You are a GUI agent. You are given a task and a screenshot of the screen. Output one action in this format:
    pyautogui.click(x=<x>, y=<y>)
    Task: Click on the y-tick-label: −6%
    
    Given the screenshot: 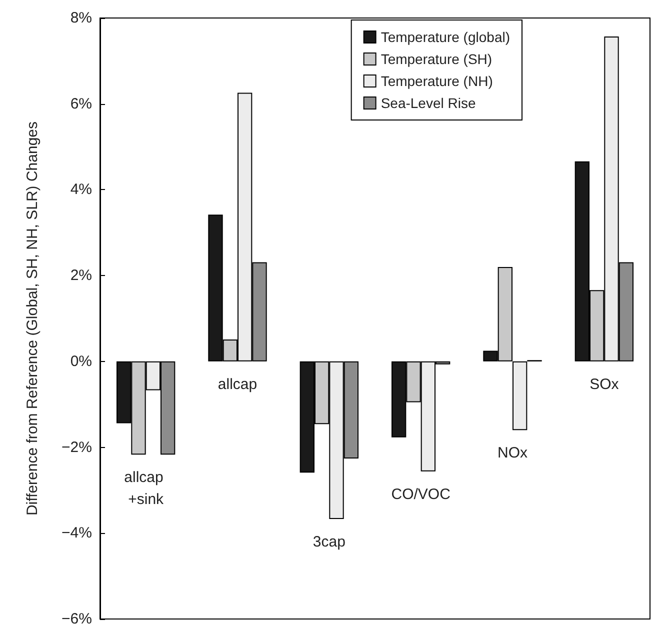 What is the action you would take?
    pyautogui.click(x=77, y=619)
    